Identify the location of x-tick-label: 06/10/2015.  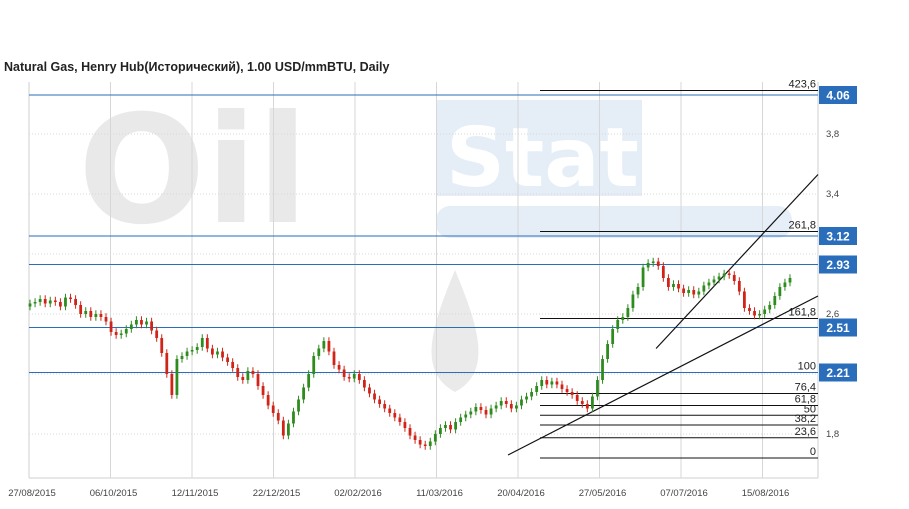
(114, 493).